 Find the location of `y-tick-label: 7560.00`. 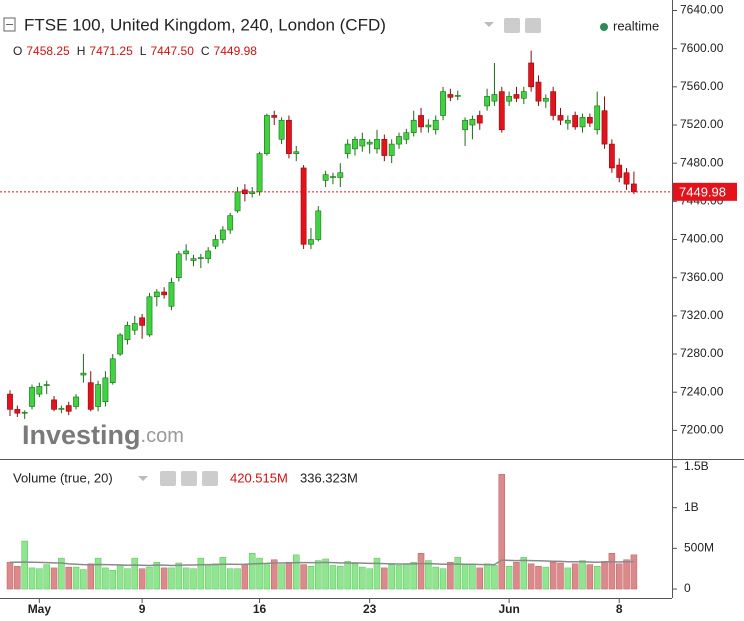

y-tick-label: 7560.00 is located at coordinates (702, 86).